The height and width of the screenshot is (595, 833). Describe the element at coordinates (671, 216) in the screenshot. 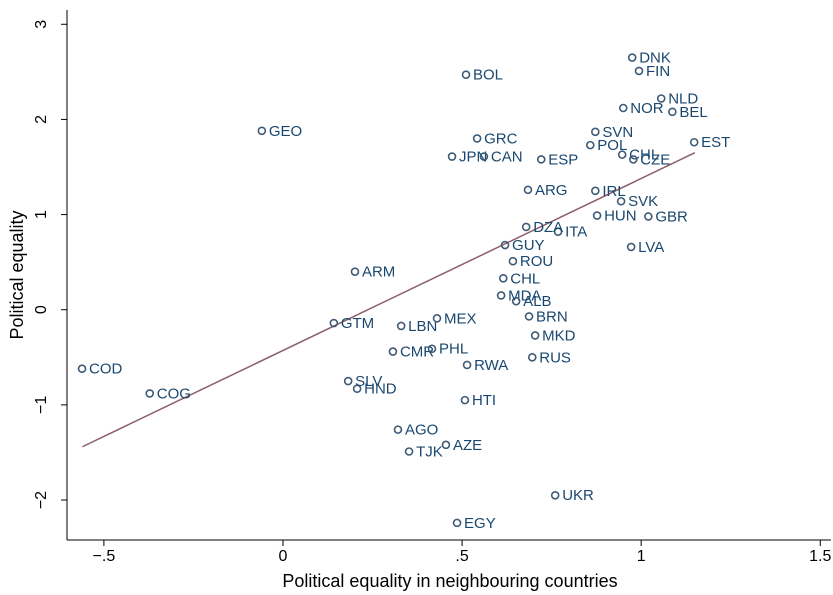

I see `point-label: GBR` at that location.